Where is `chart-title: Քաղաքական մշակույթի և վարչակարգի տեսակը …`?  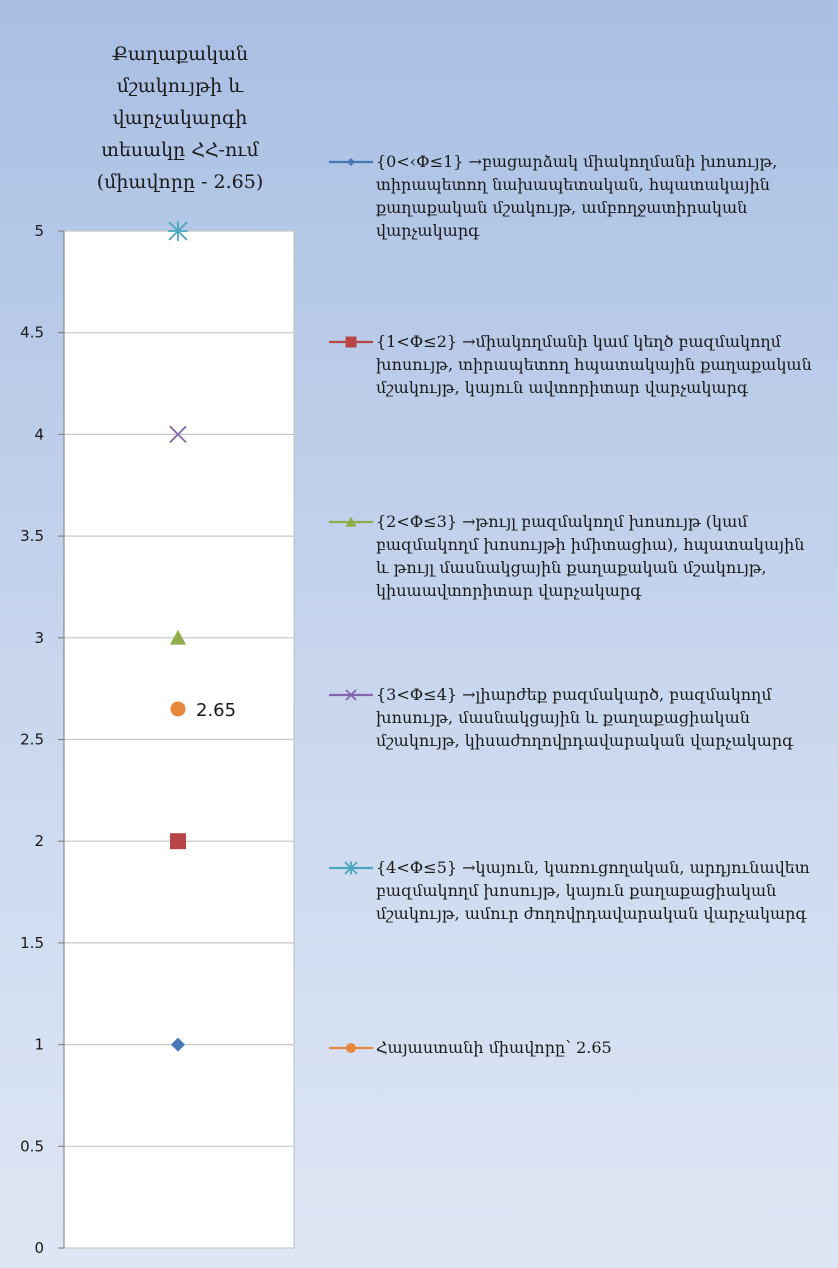
chart-title: Քաղաքական մշակույթի և վարչակարգի տեսակը … is located at coordinates (180, 118).